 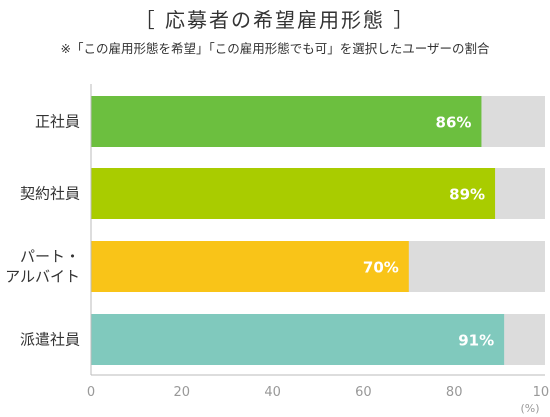 I want to click on bar-value-label: 86%, so click(x=454, y=123).